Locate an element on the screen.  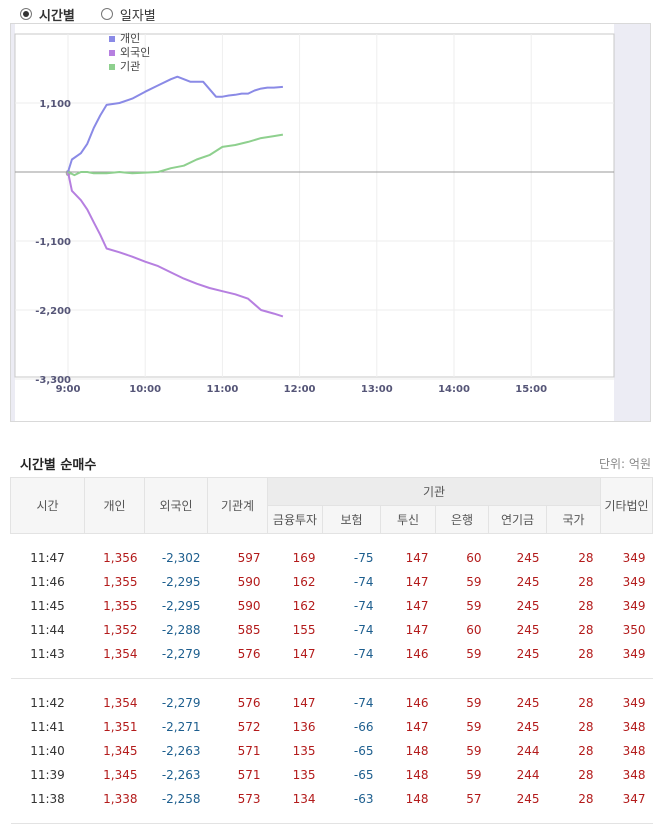
table-cell: -2,258 is located at coordinates (176, 799).